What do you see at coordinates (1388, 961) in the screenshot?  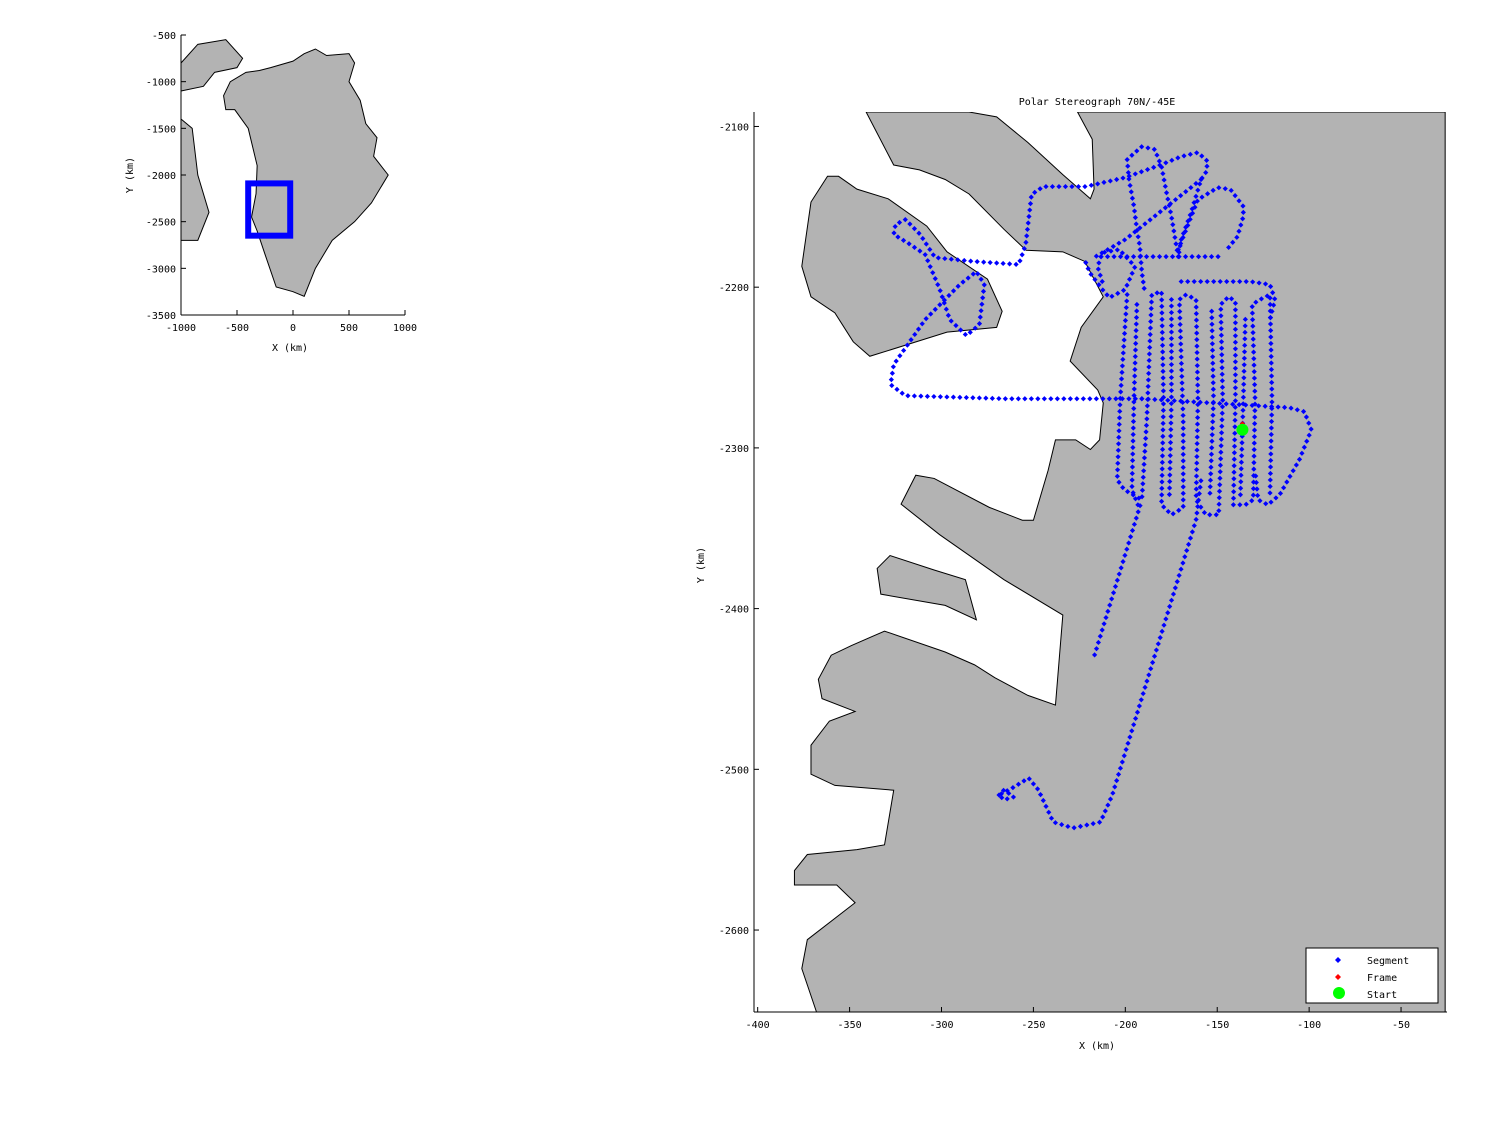 I see `legend-segment-label: Segment` at bounding box center [1388, 961].